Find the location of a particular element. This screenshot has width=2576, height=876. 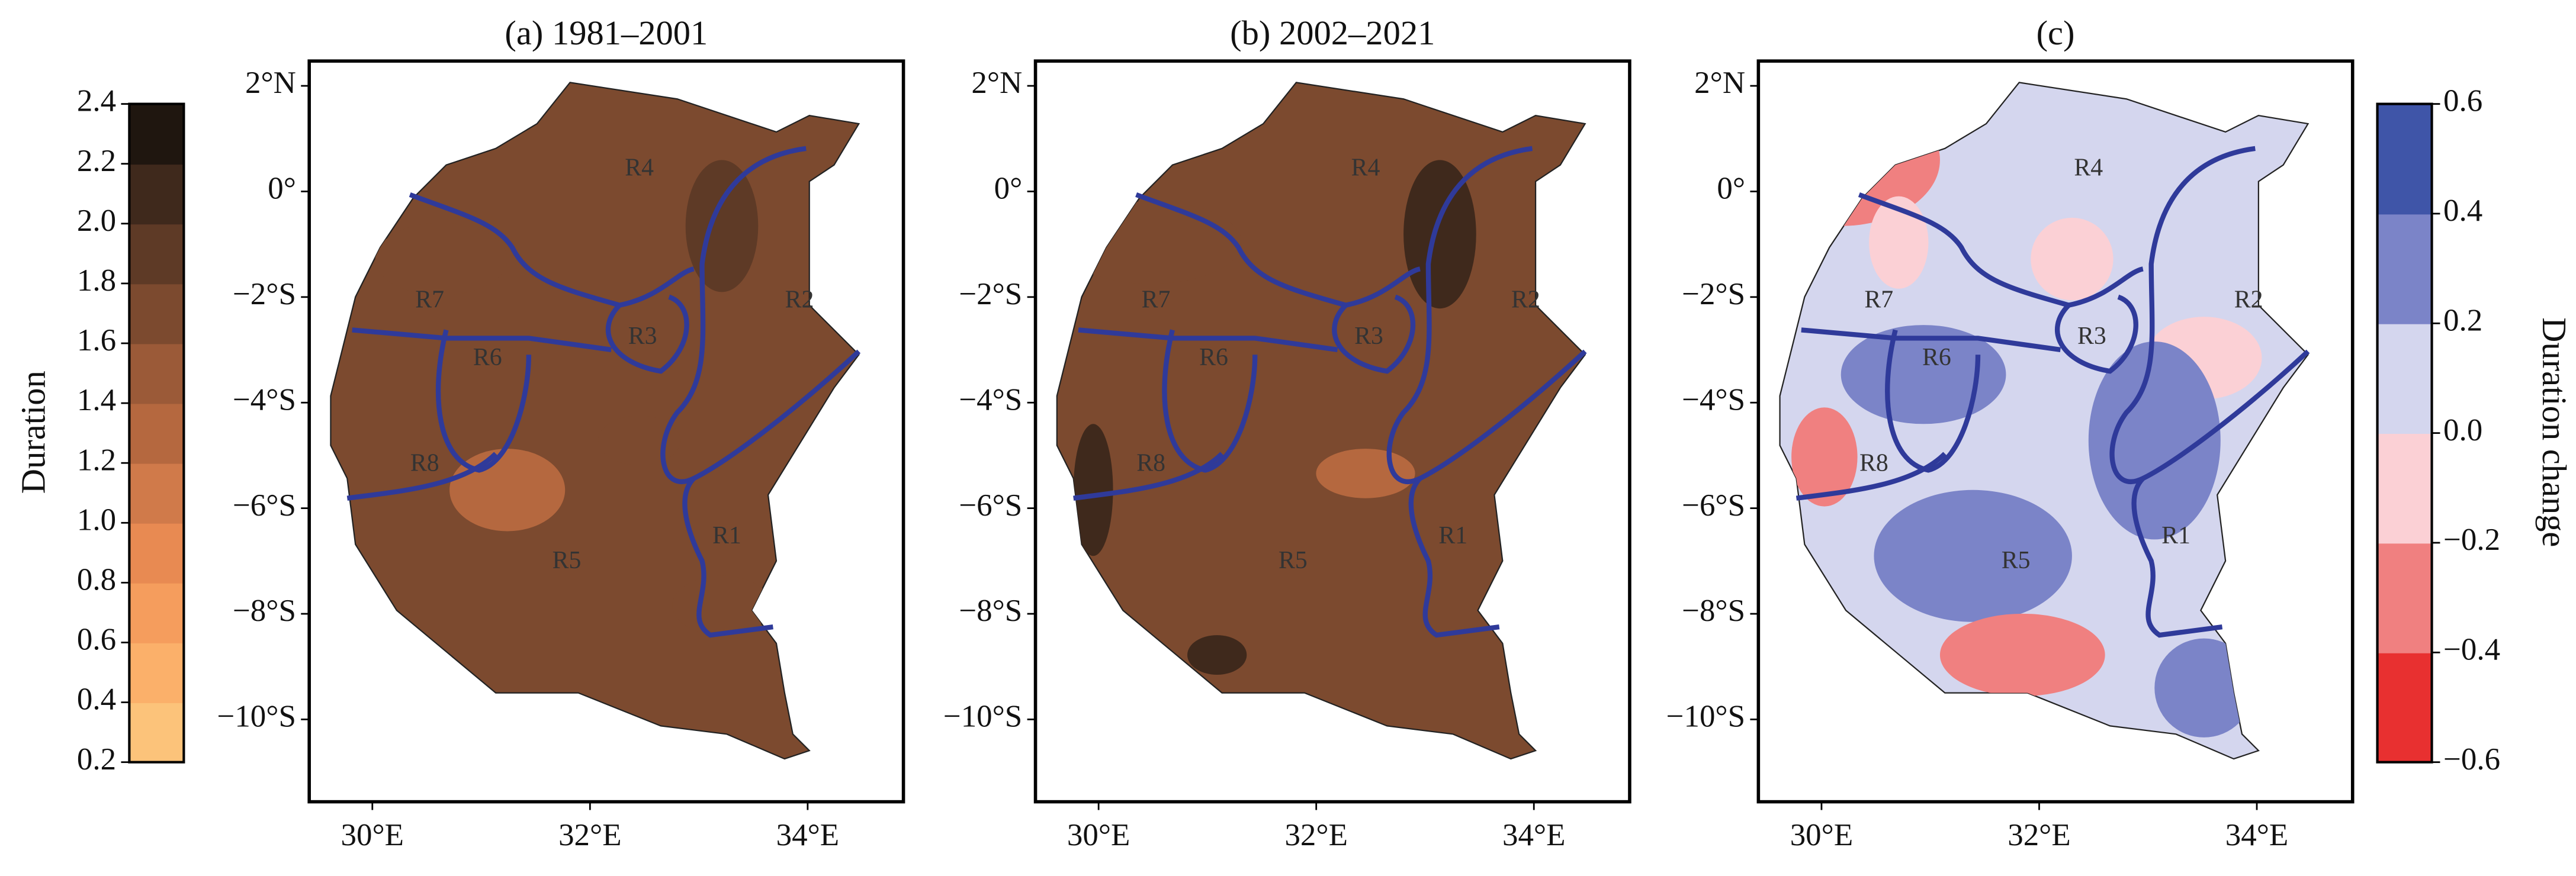

colorbar-tick-label: 2.2 is located at coordinates (96, 161).